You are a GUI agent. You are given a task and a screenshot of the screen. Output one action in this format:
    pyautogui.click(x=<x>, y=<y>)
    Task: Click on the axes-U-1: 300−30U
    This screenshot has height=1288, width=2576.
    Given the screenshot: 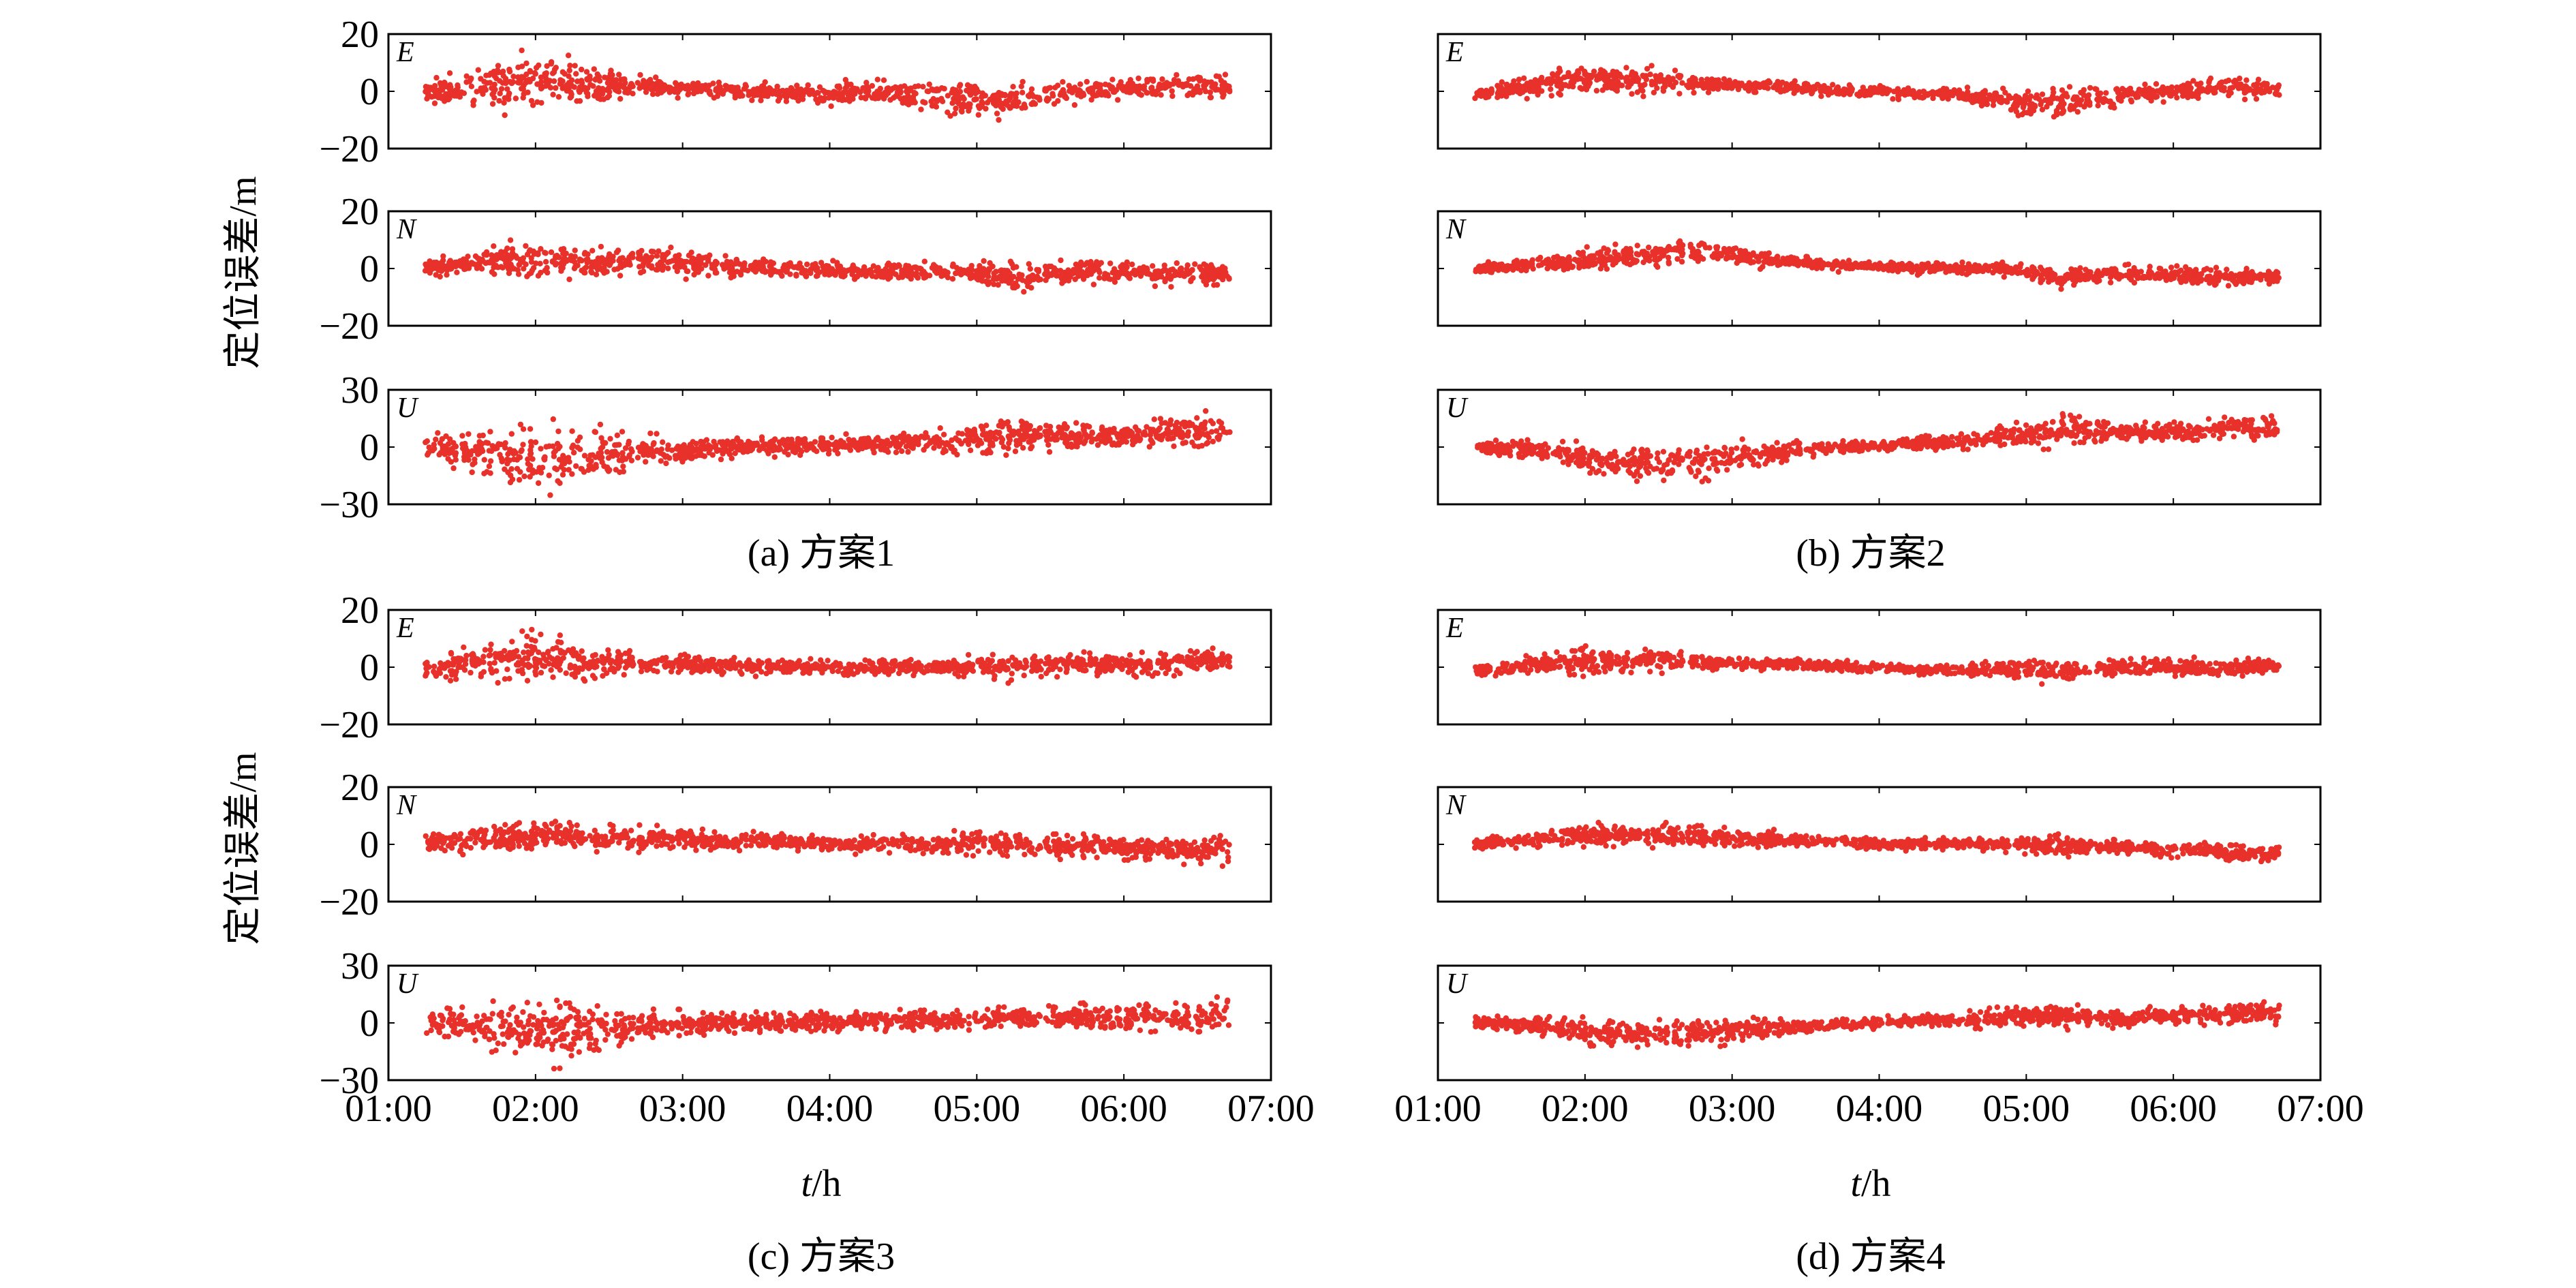 What is the action you would take?
    pyautogui.click(x=795, y=448)
    